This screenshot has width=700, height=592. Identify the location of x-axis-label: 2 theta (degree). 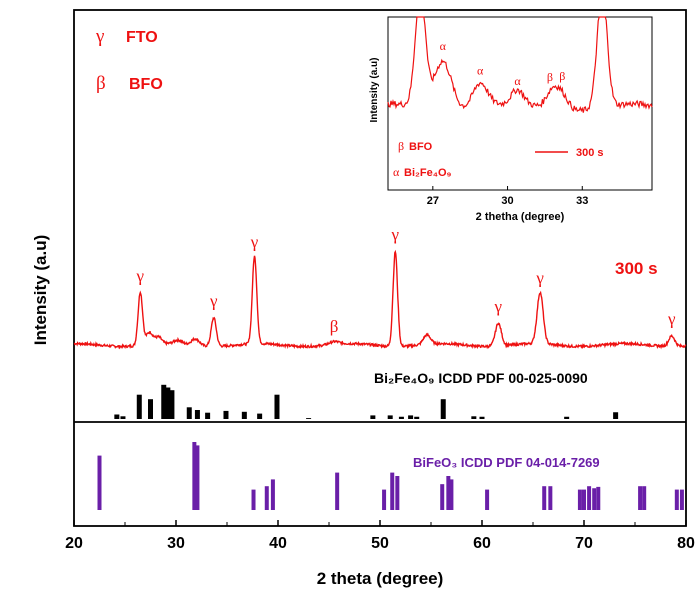
(380, 578).